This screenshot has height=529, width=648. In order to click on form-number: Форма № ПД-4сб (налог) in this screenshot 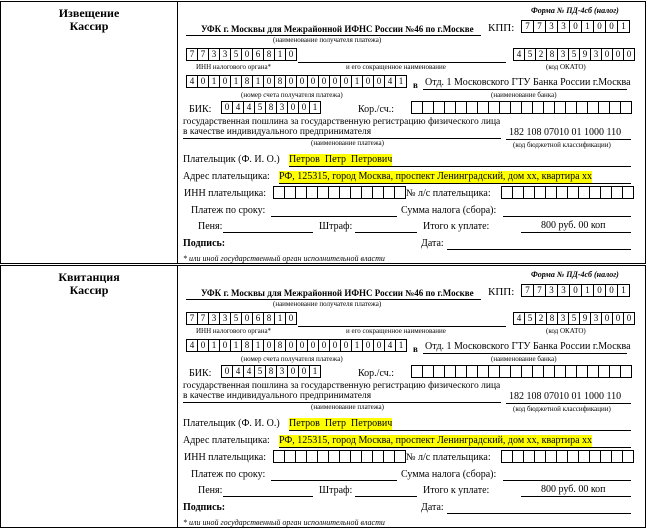, I will do `click(575, 274)`.